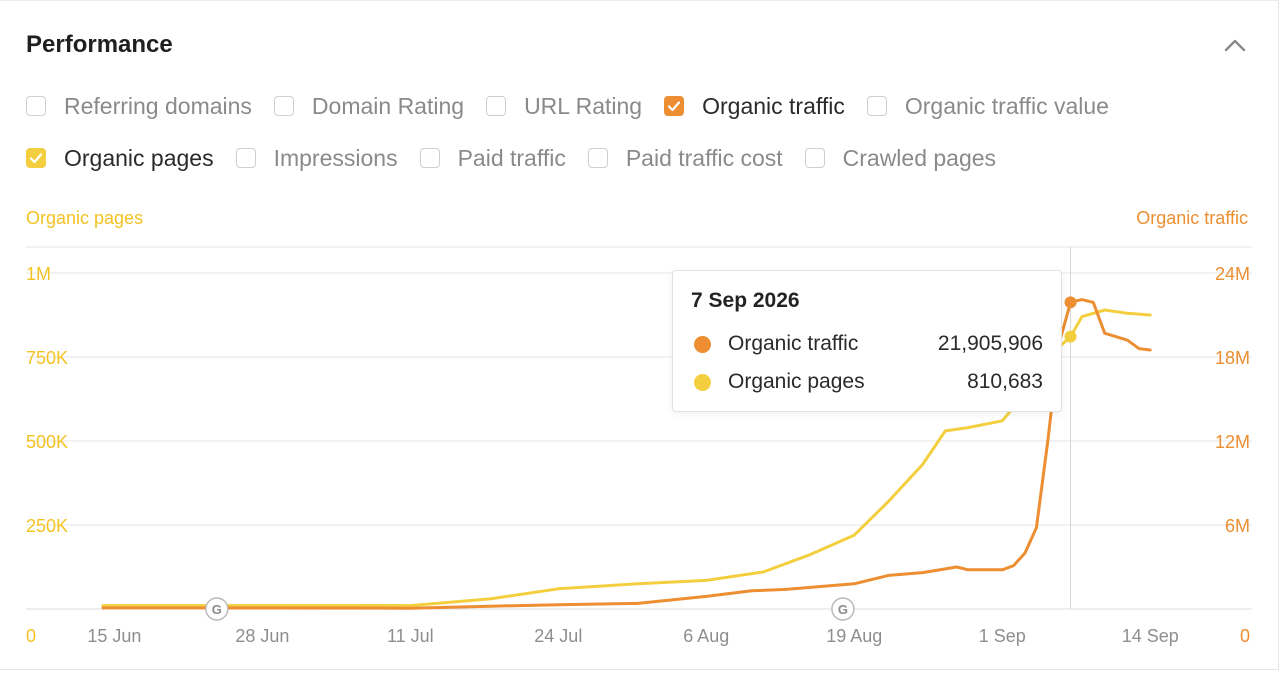 The image size is (1280, 696). What do you see at coordinates (47, 526) in the screenshot?
I see `y-left-tick-label: 250K` at bounding box center [47, 526].